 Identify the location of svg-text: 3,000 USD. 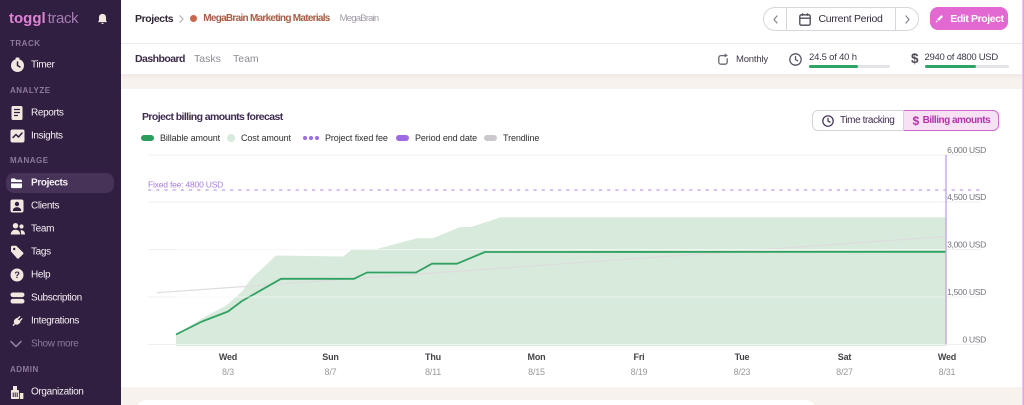
(966, 245).